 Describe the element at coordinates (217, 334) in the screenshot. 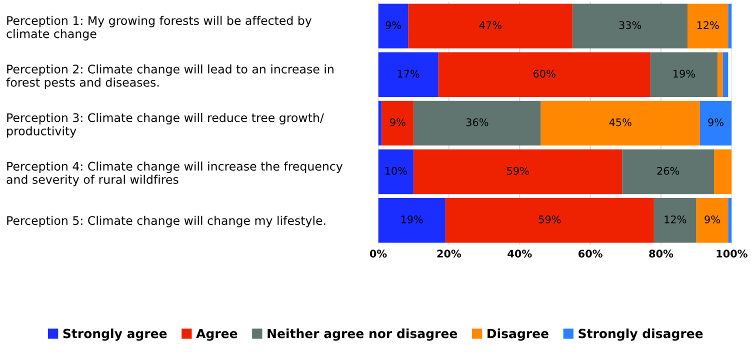

I see `legend-label: Agree` at that location.